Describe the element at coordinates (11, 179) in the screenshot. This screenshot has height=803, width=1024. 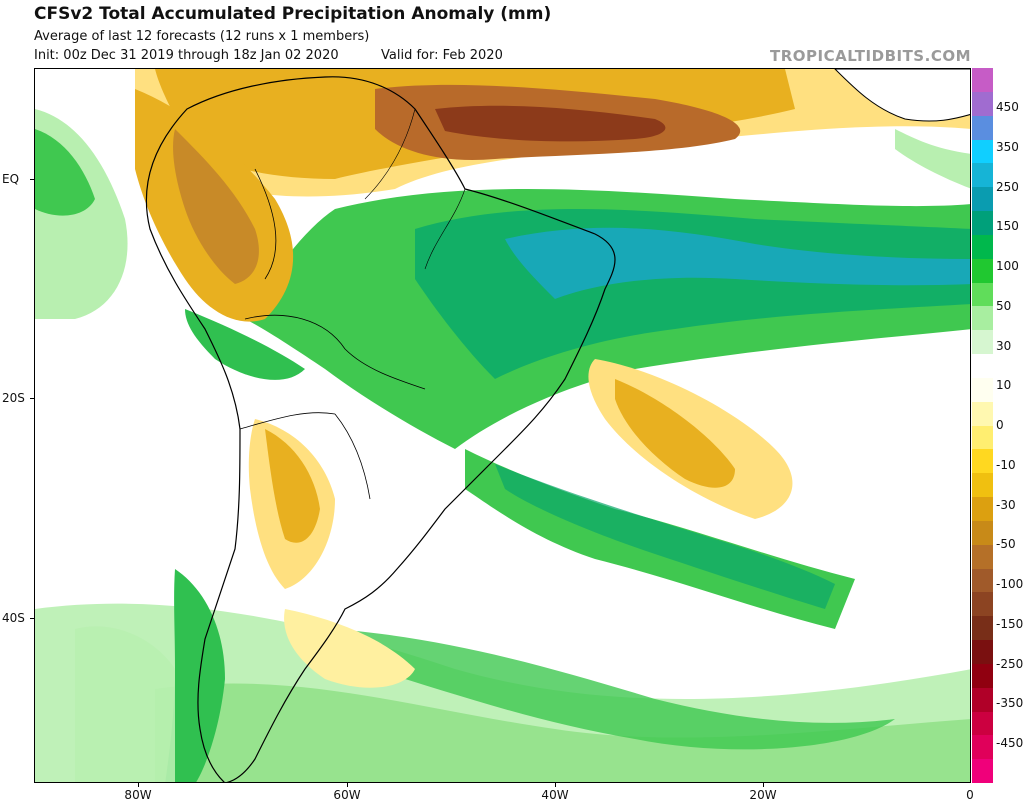
I see `lat-label-eq: EQ` at that location.